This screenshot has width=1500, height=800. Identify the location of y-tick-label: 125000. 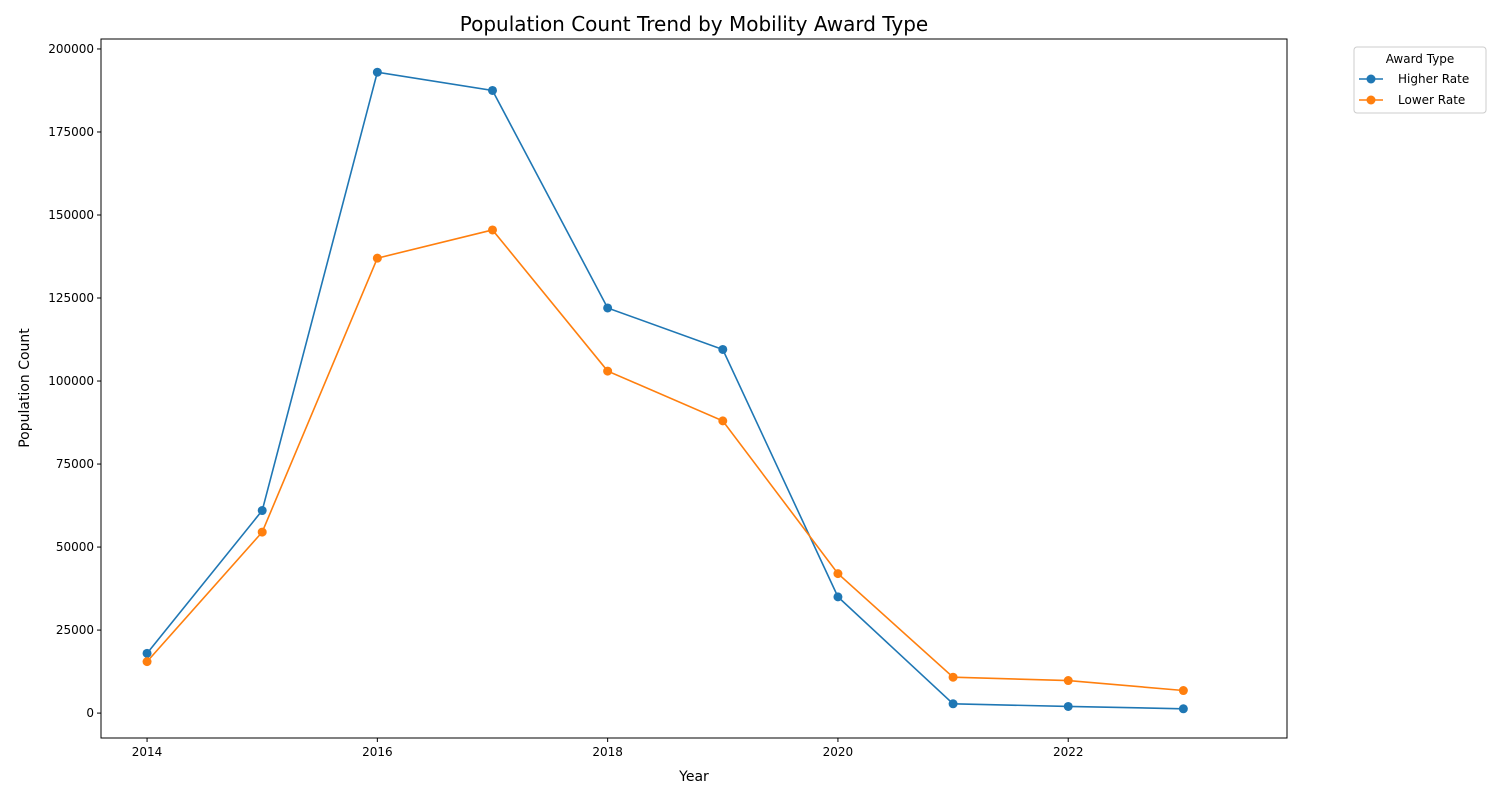
(71, 298).